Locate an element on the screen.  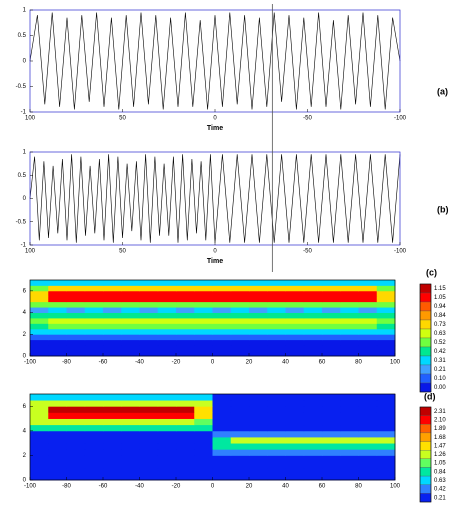
panel-label: (d) is located at coordinates (430, 396).